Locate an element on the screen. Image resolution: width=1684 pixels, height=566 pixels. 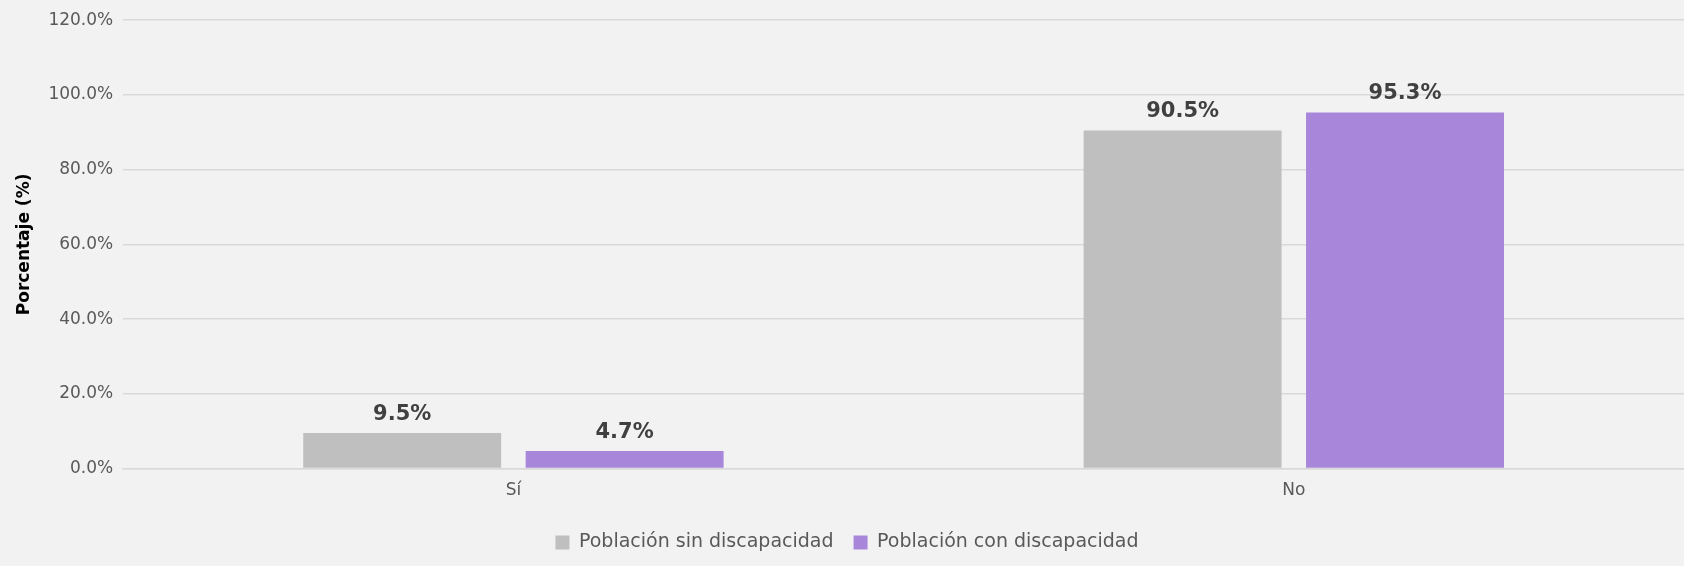
y-axis-title: Porcentaje (%) is located at coordinates (22, 244).